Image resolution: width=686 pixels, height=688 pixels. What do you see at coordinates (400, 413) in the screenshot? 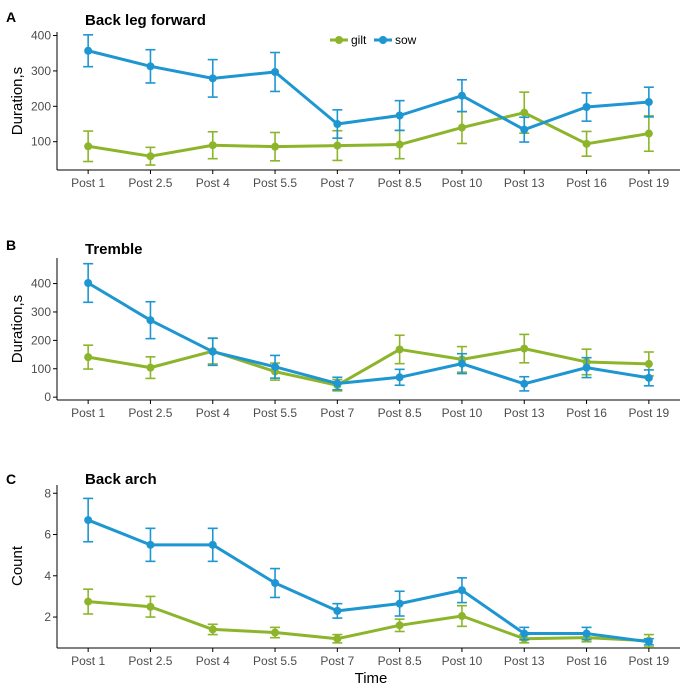
I see `x-tick-label: Post 8.5` at bounding box center [400, 413].